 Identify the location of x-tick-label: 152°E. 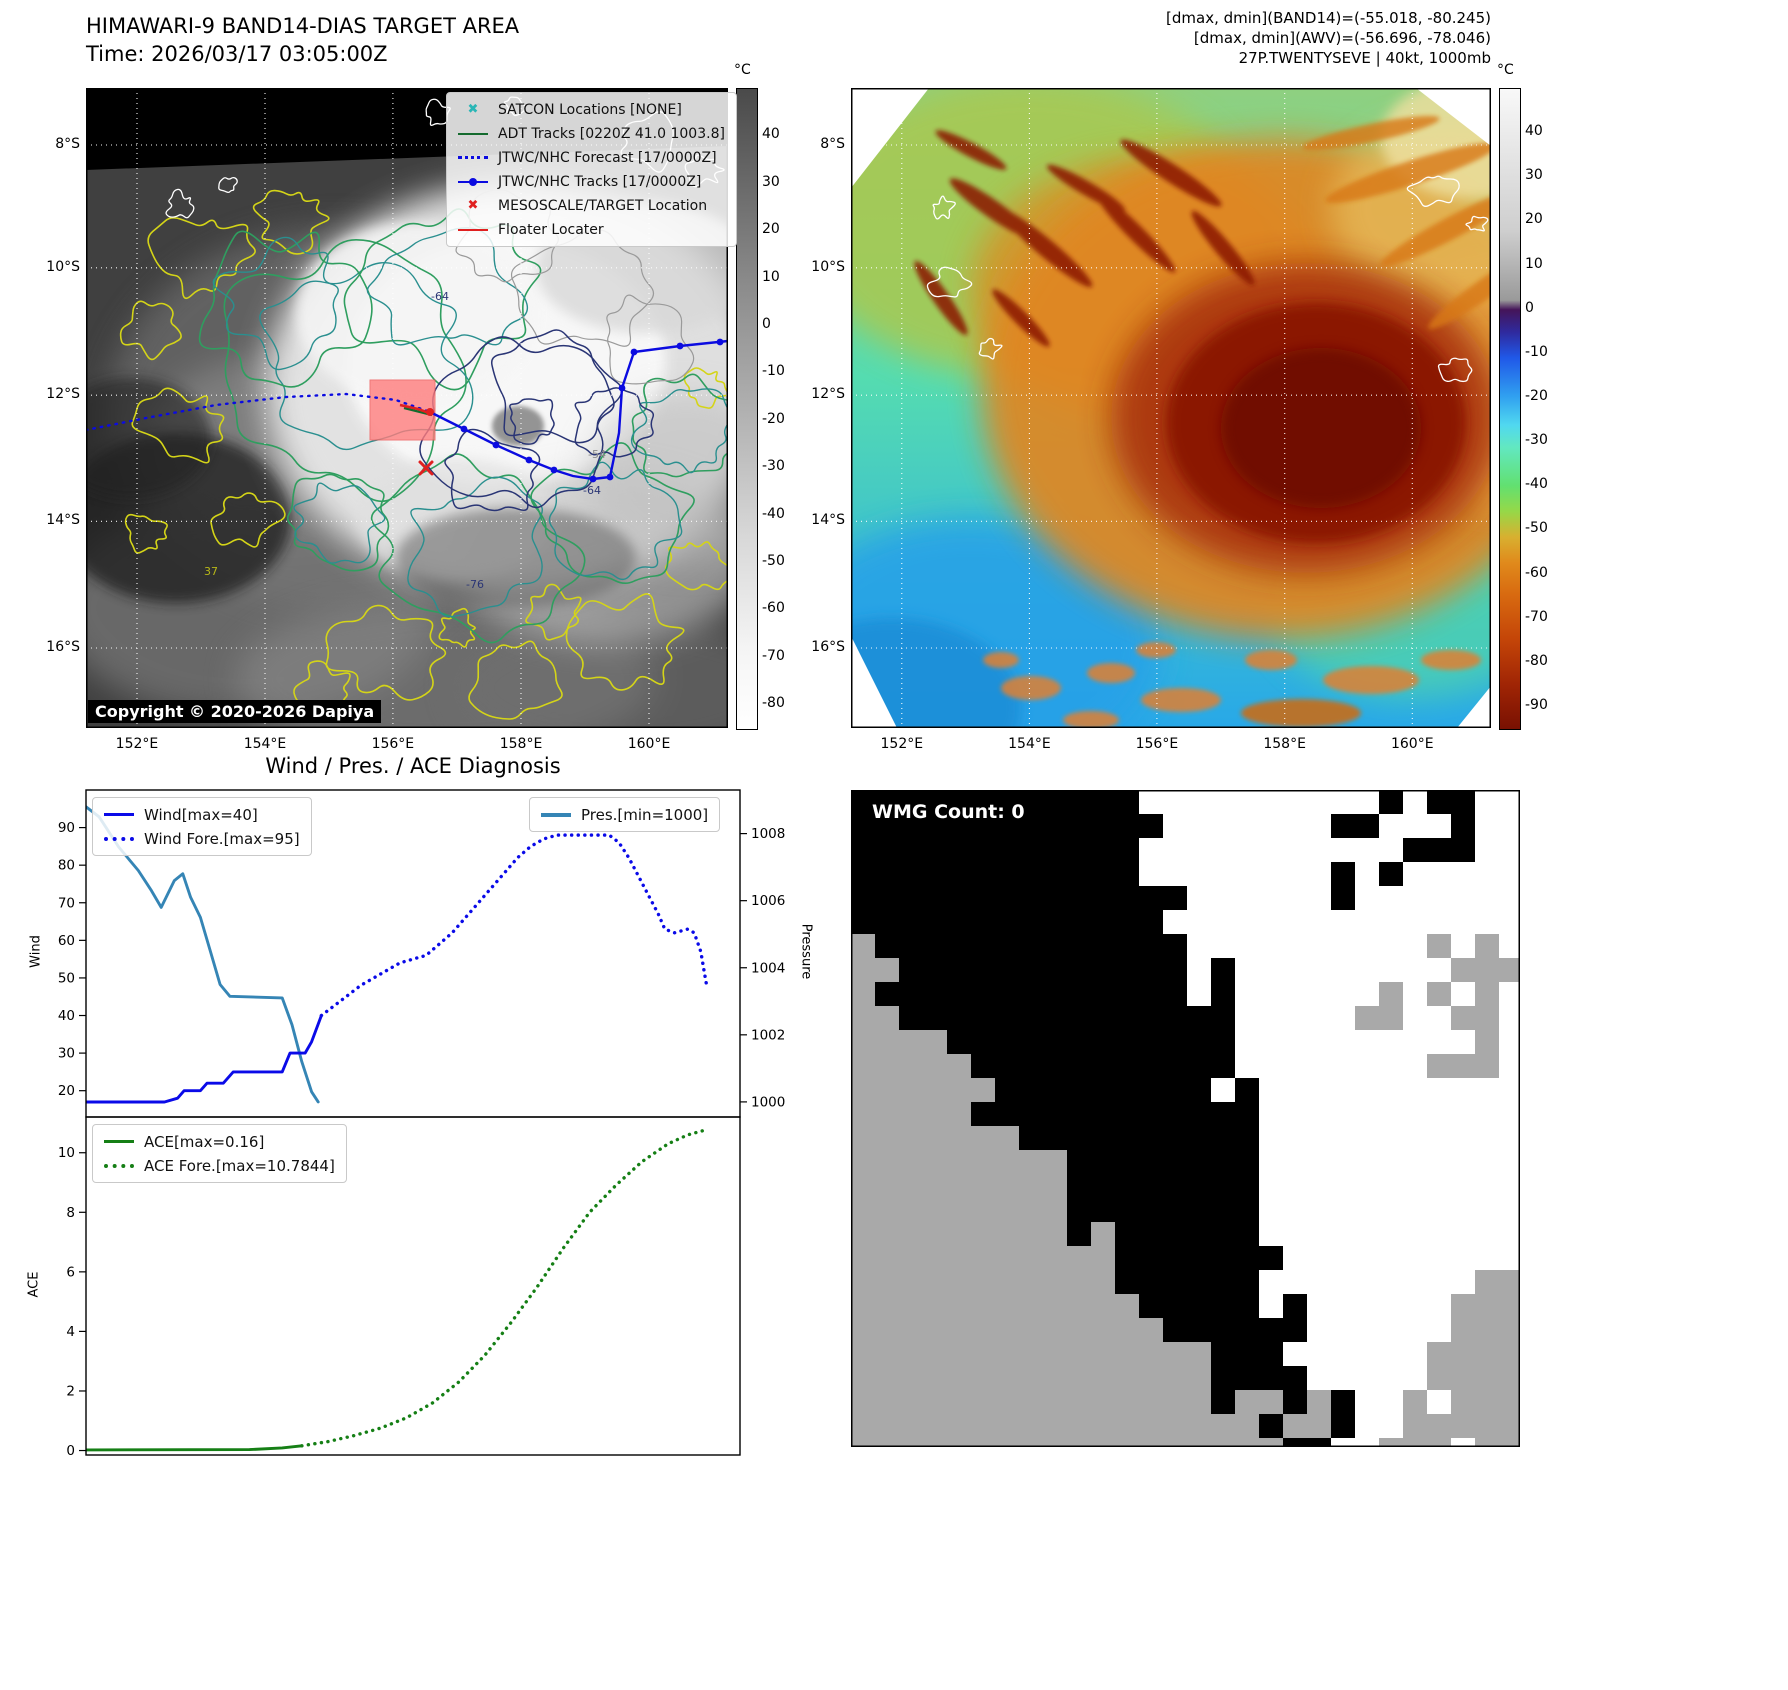
(137, 744).